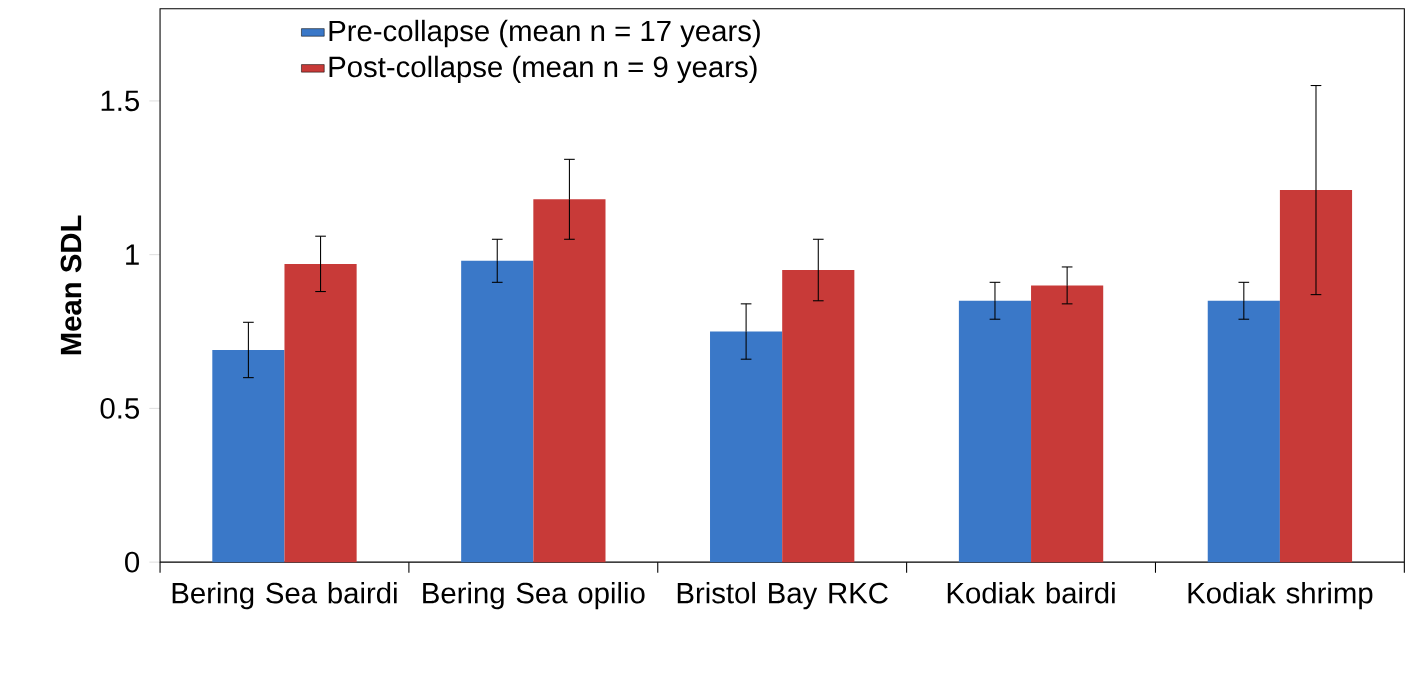 The image size is (1411, 690). What do you see at coordinates (119, 408) in the screenshot?
I see `y-tick-label: 0.5` at bounding box center [119, 408].